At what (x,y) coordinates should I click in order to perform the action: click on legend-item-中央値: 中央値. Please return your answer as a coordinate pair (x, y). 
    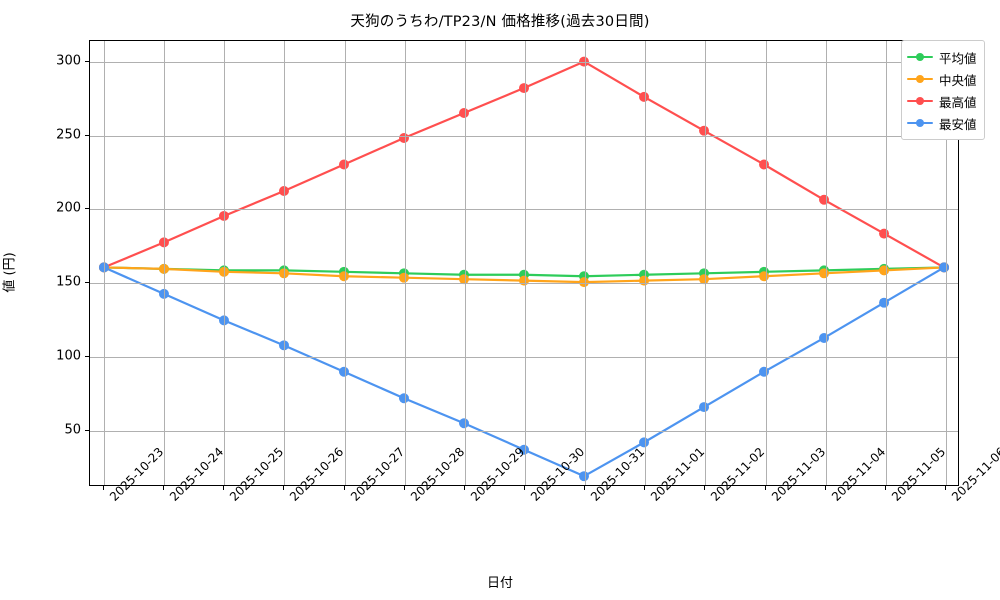
    Looking at the image, I should click on (942, 79).